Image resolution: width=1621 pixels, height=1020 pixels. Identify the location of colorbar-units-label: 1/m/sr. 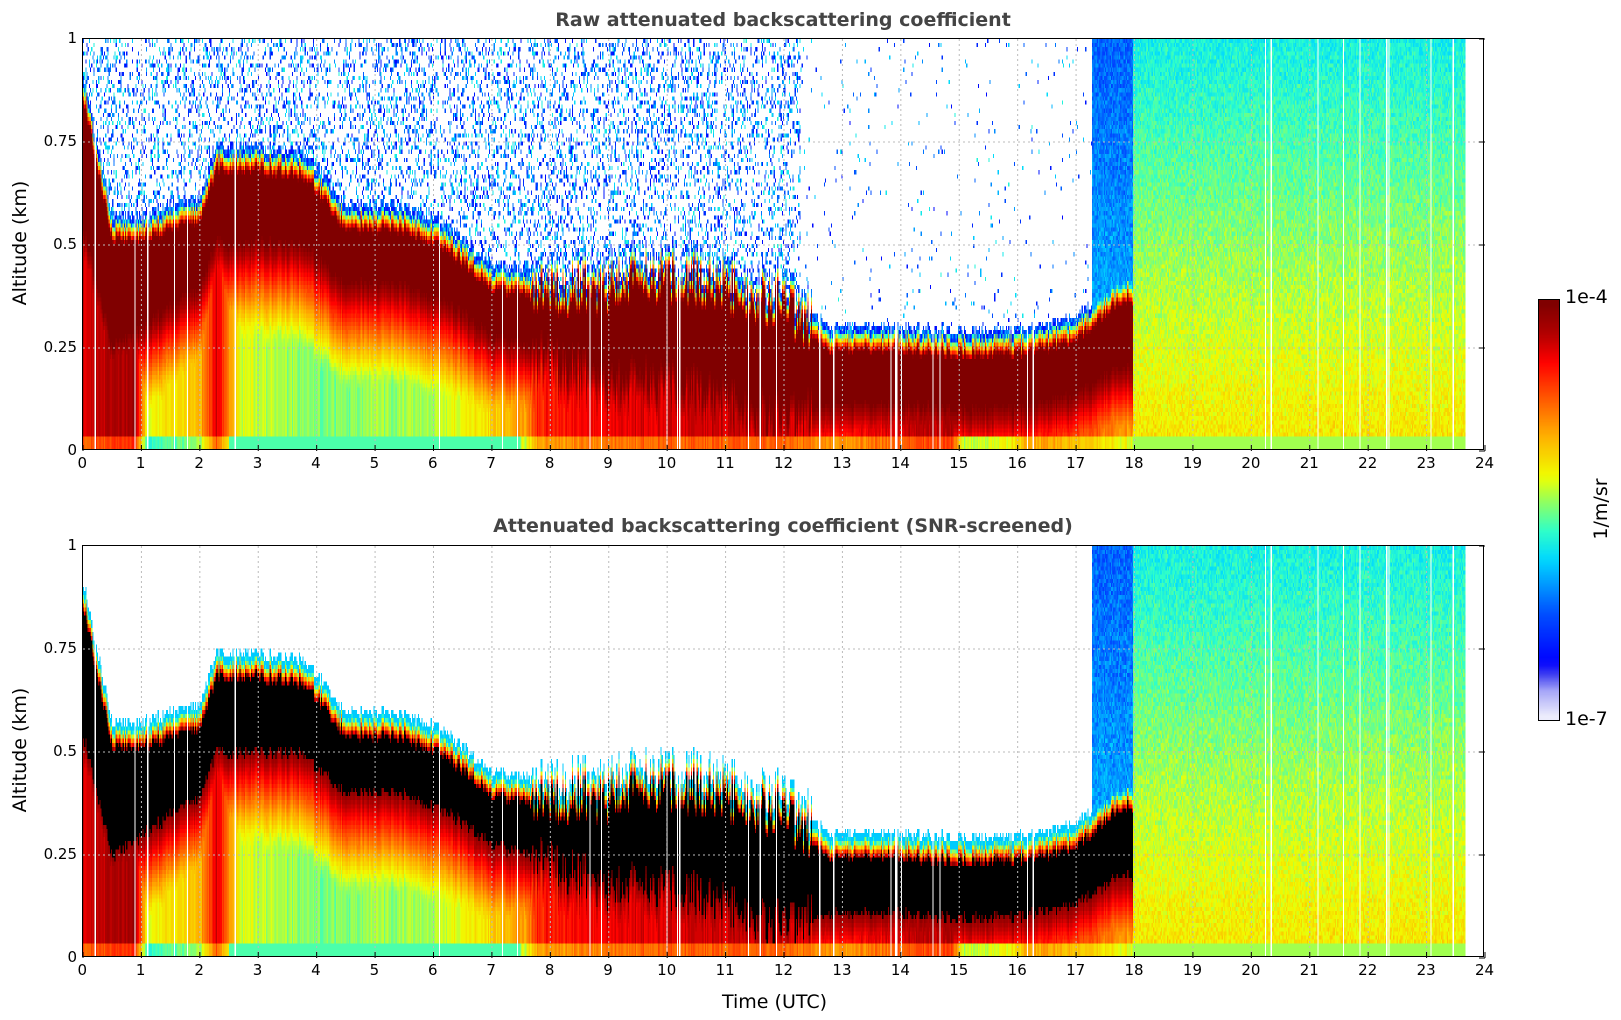
(1601, 509).